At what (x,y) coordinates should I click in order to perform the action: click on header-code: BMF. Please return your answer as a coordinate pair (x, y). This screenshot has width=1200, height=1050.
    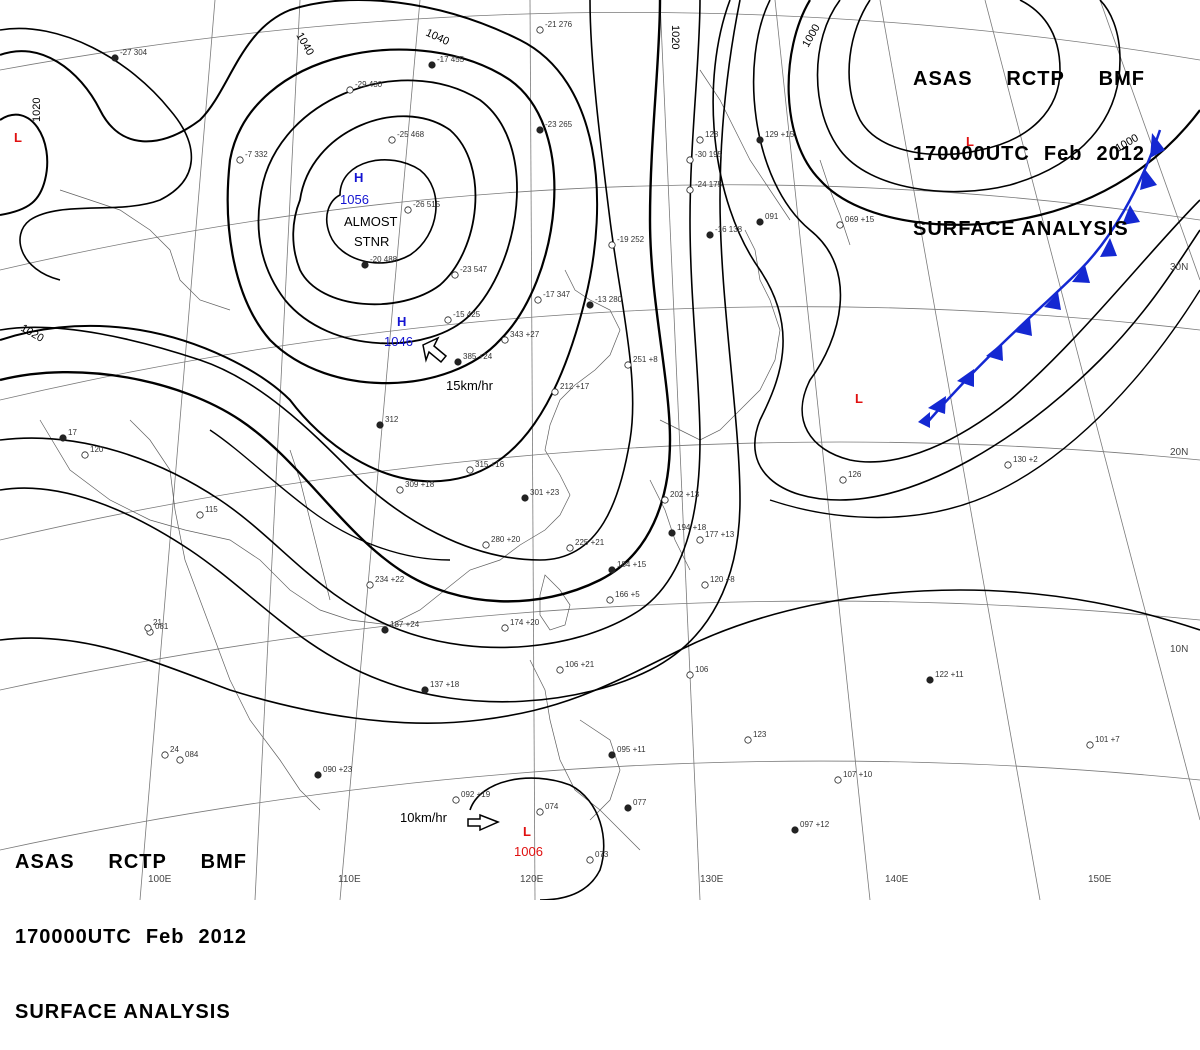
    Looking at the image, I should click on (223, 862).